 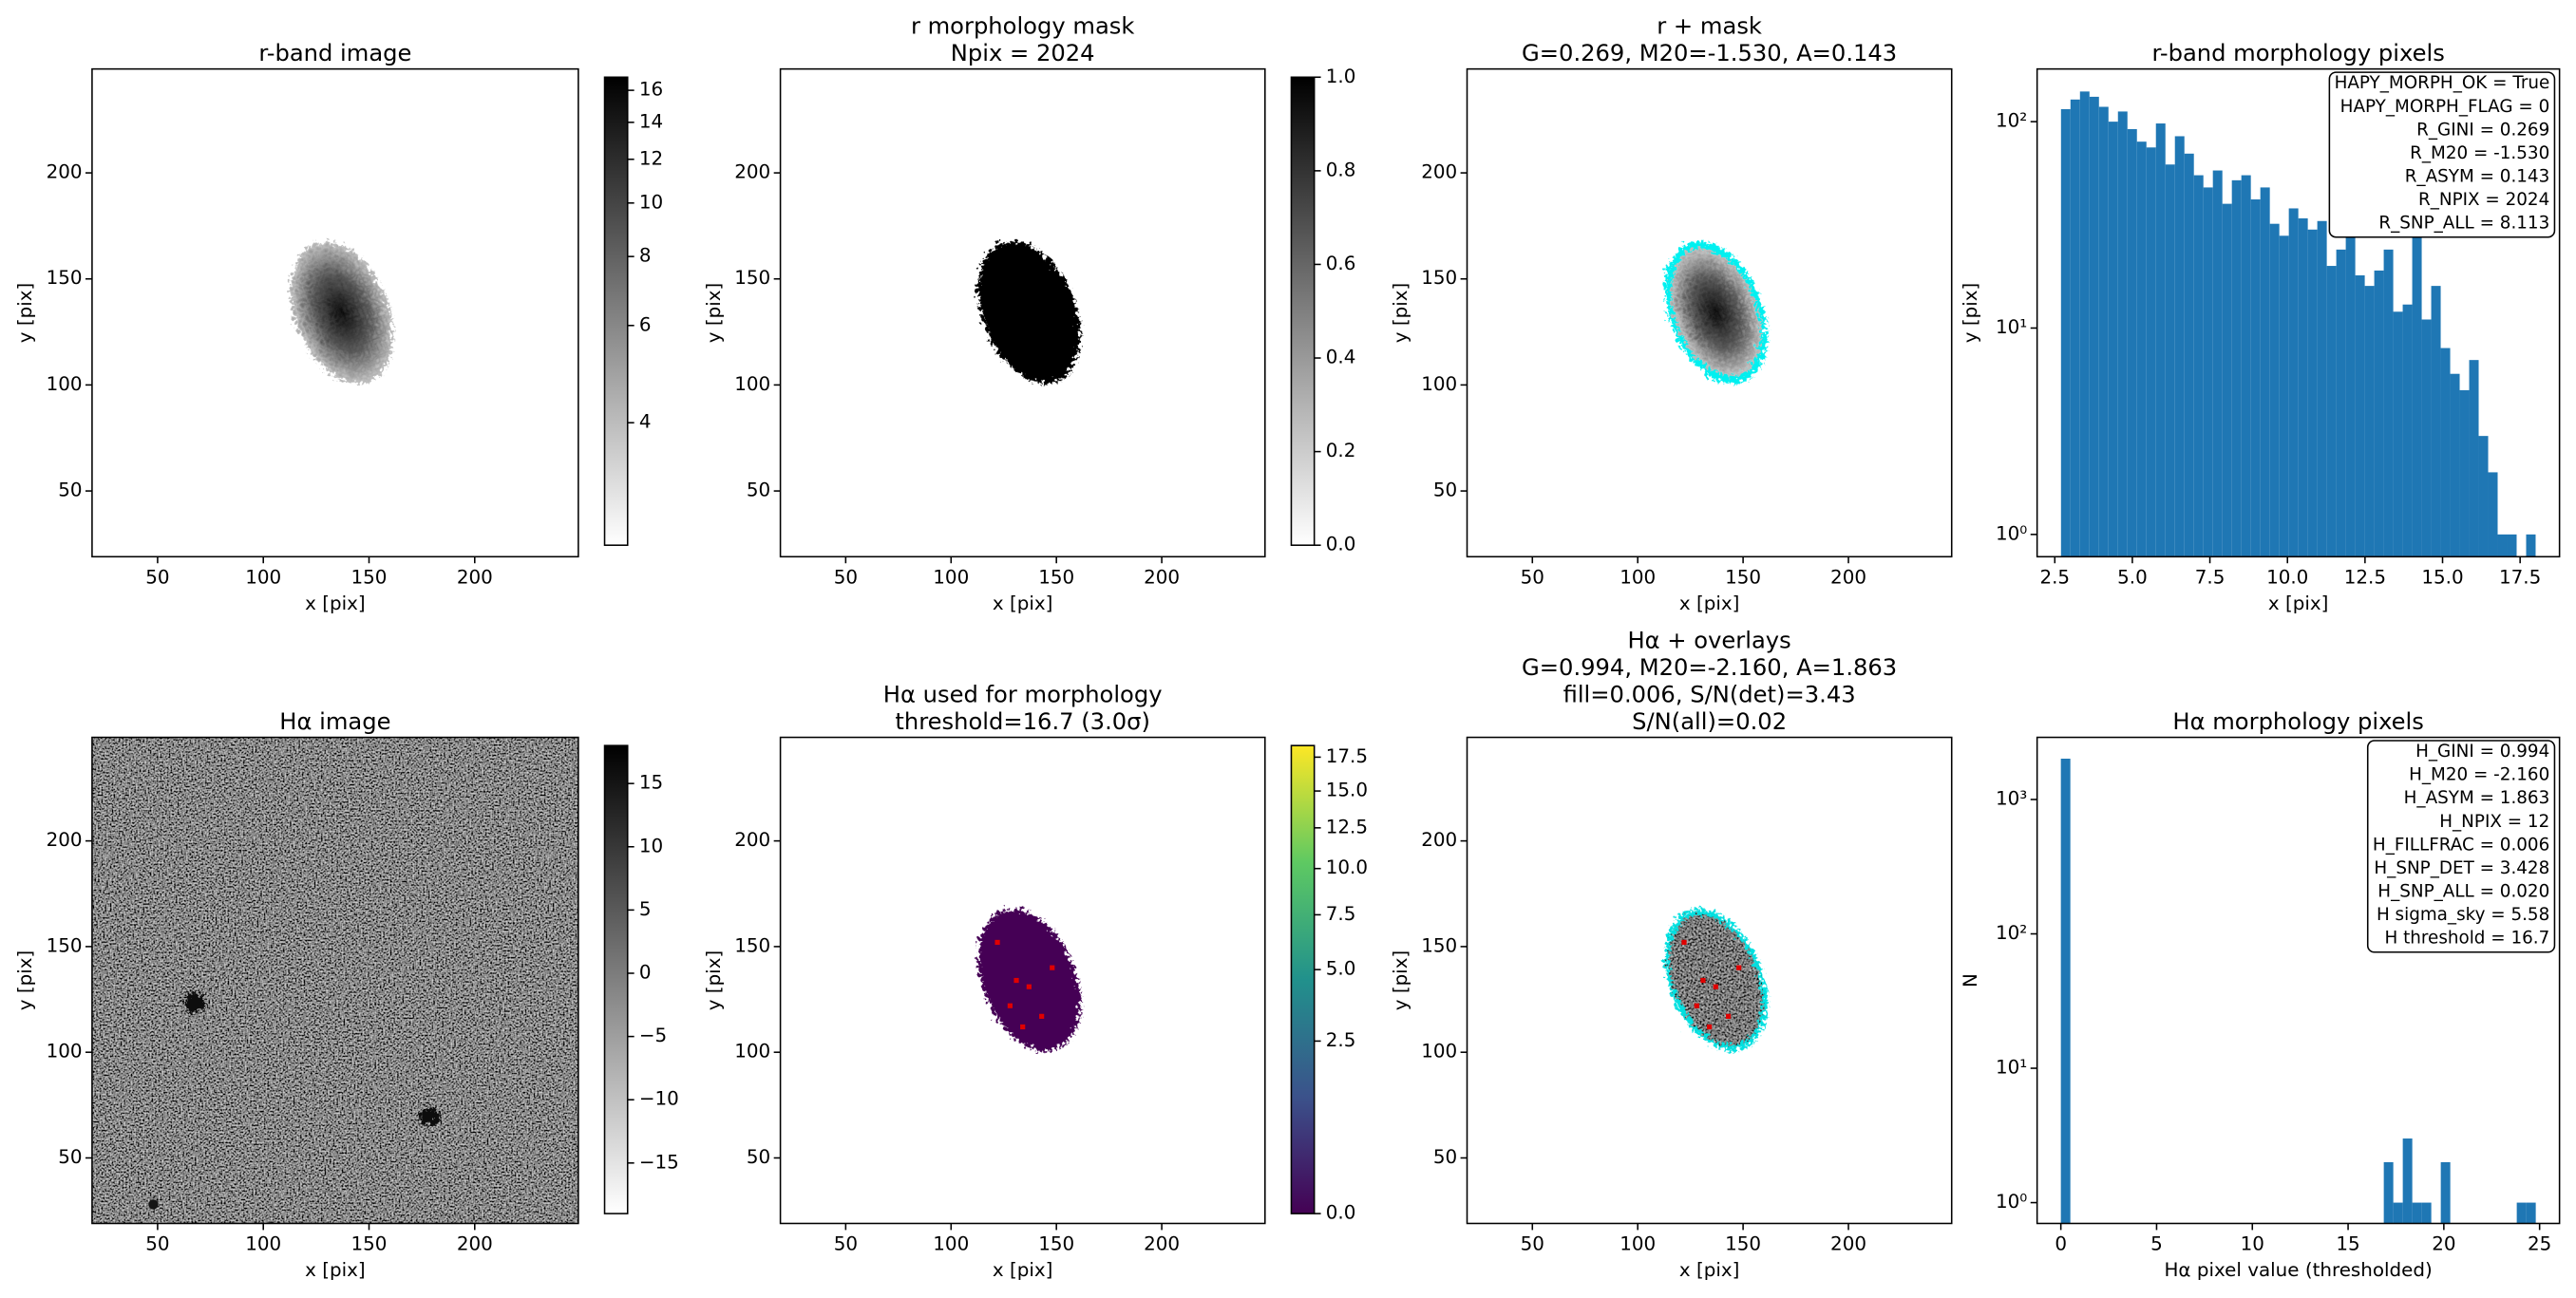 I want to click on panel-title: r + mask, so click(x=1709, y=26).